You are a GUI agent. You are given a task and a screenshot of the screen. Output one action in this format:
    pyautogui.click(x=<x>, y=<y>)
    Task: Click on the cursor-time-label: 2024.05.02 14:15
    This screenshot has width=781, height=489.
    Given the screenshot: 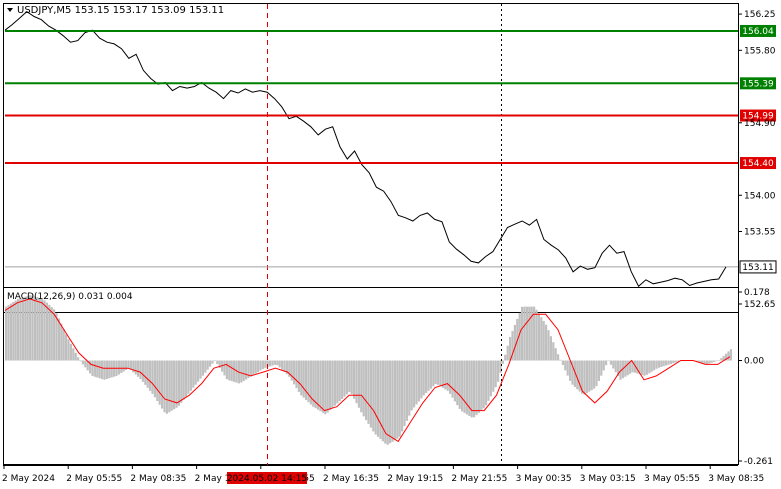 What is the action you would take?
    pyautogui.click(x=267, y=479)
    